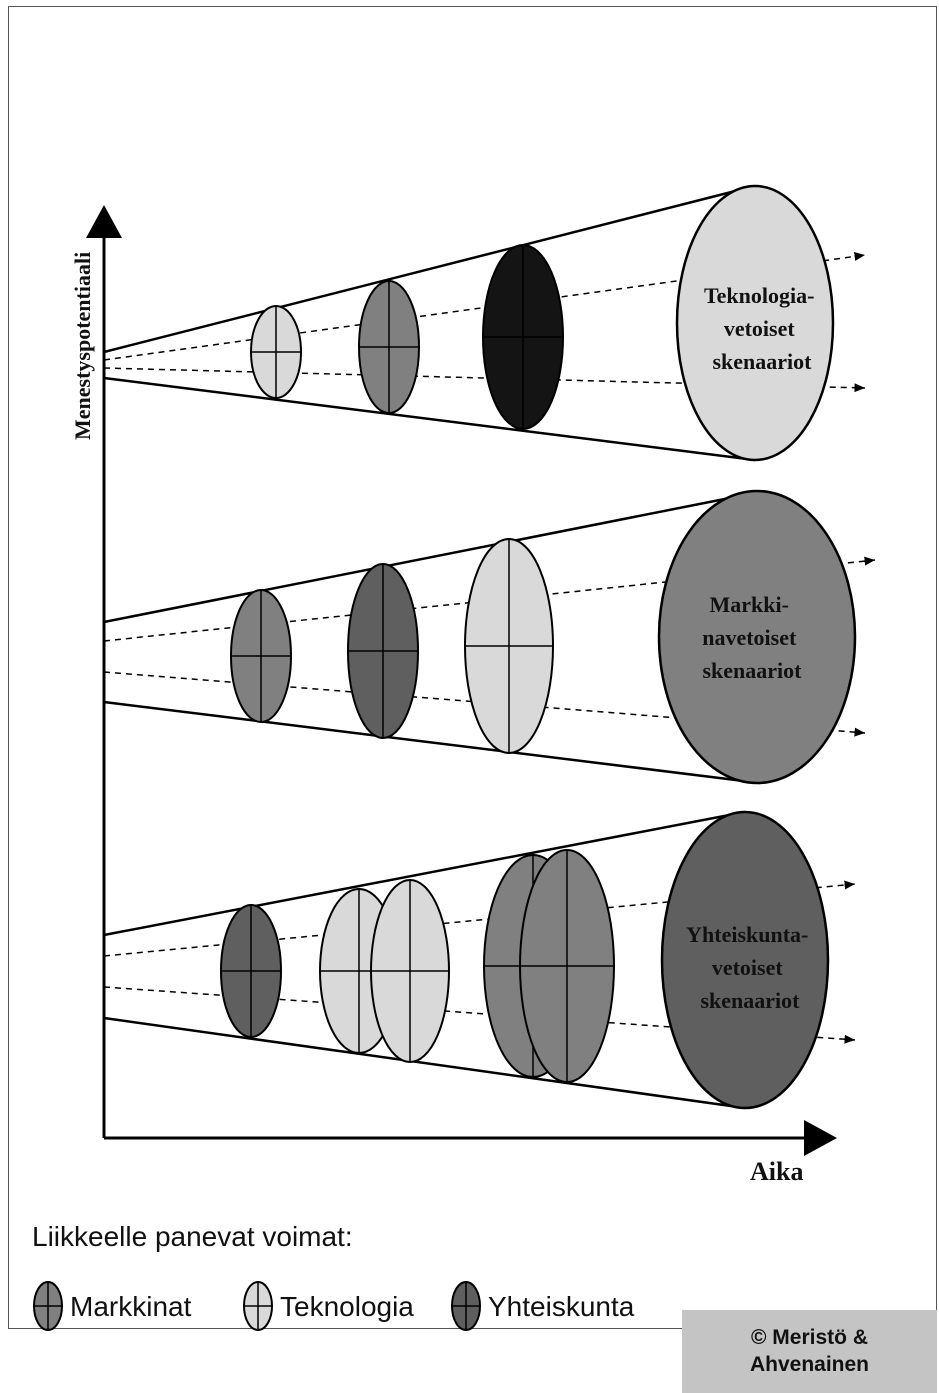  Describe the element at coordinates (466, 1306) in the screenshot. I see `yhteiskunta-ellipse-icon` at that location.